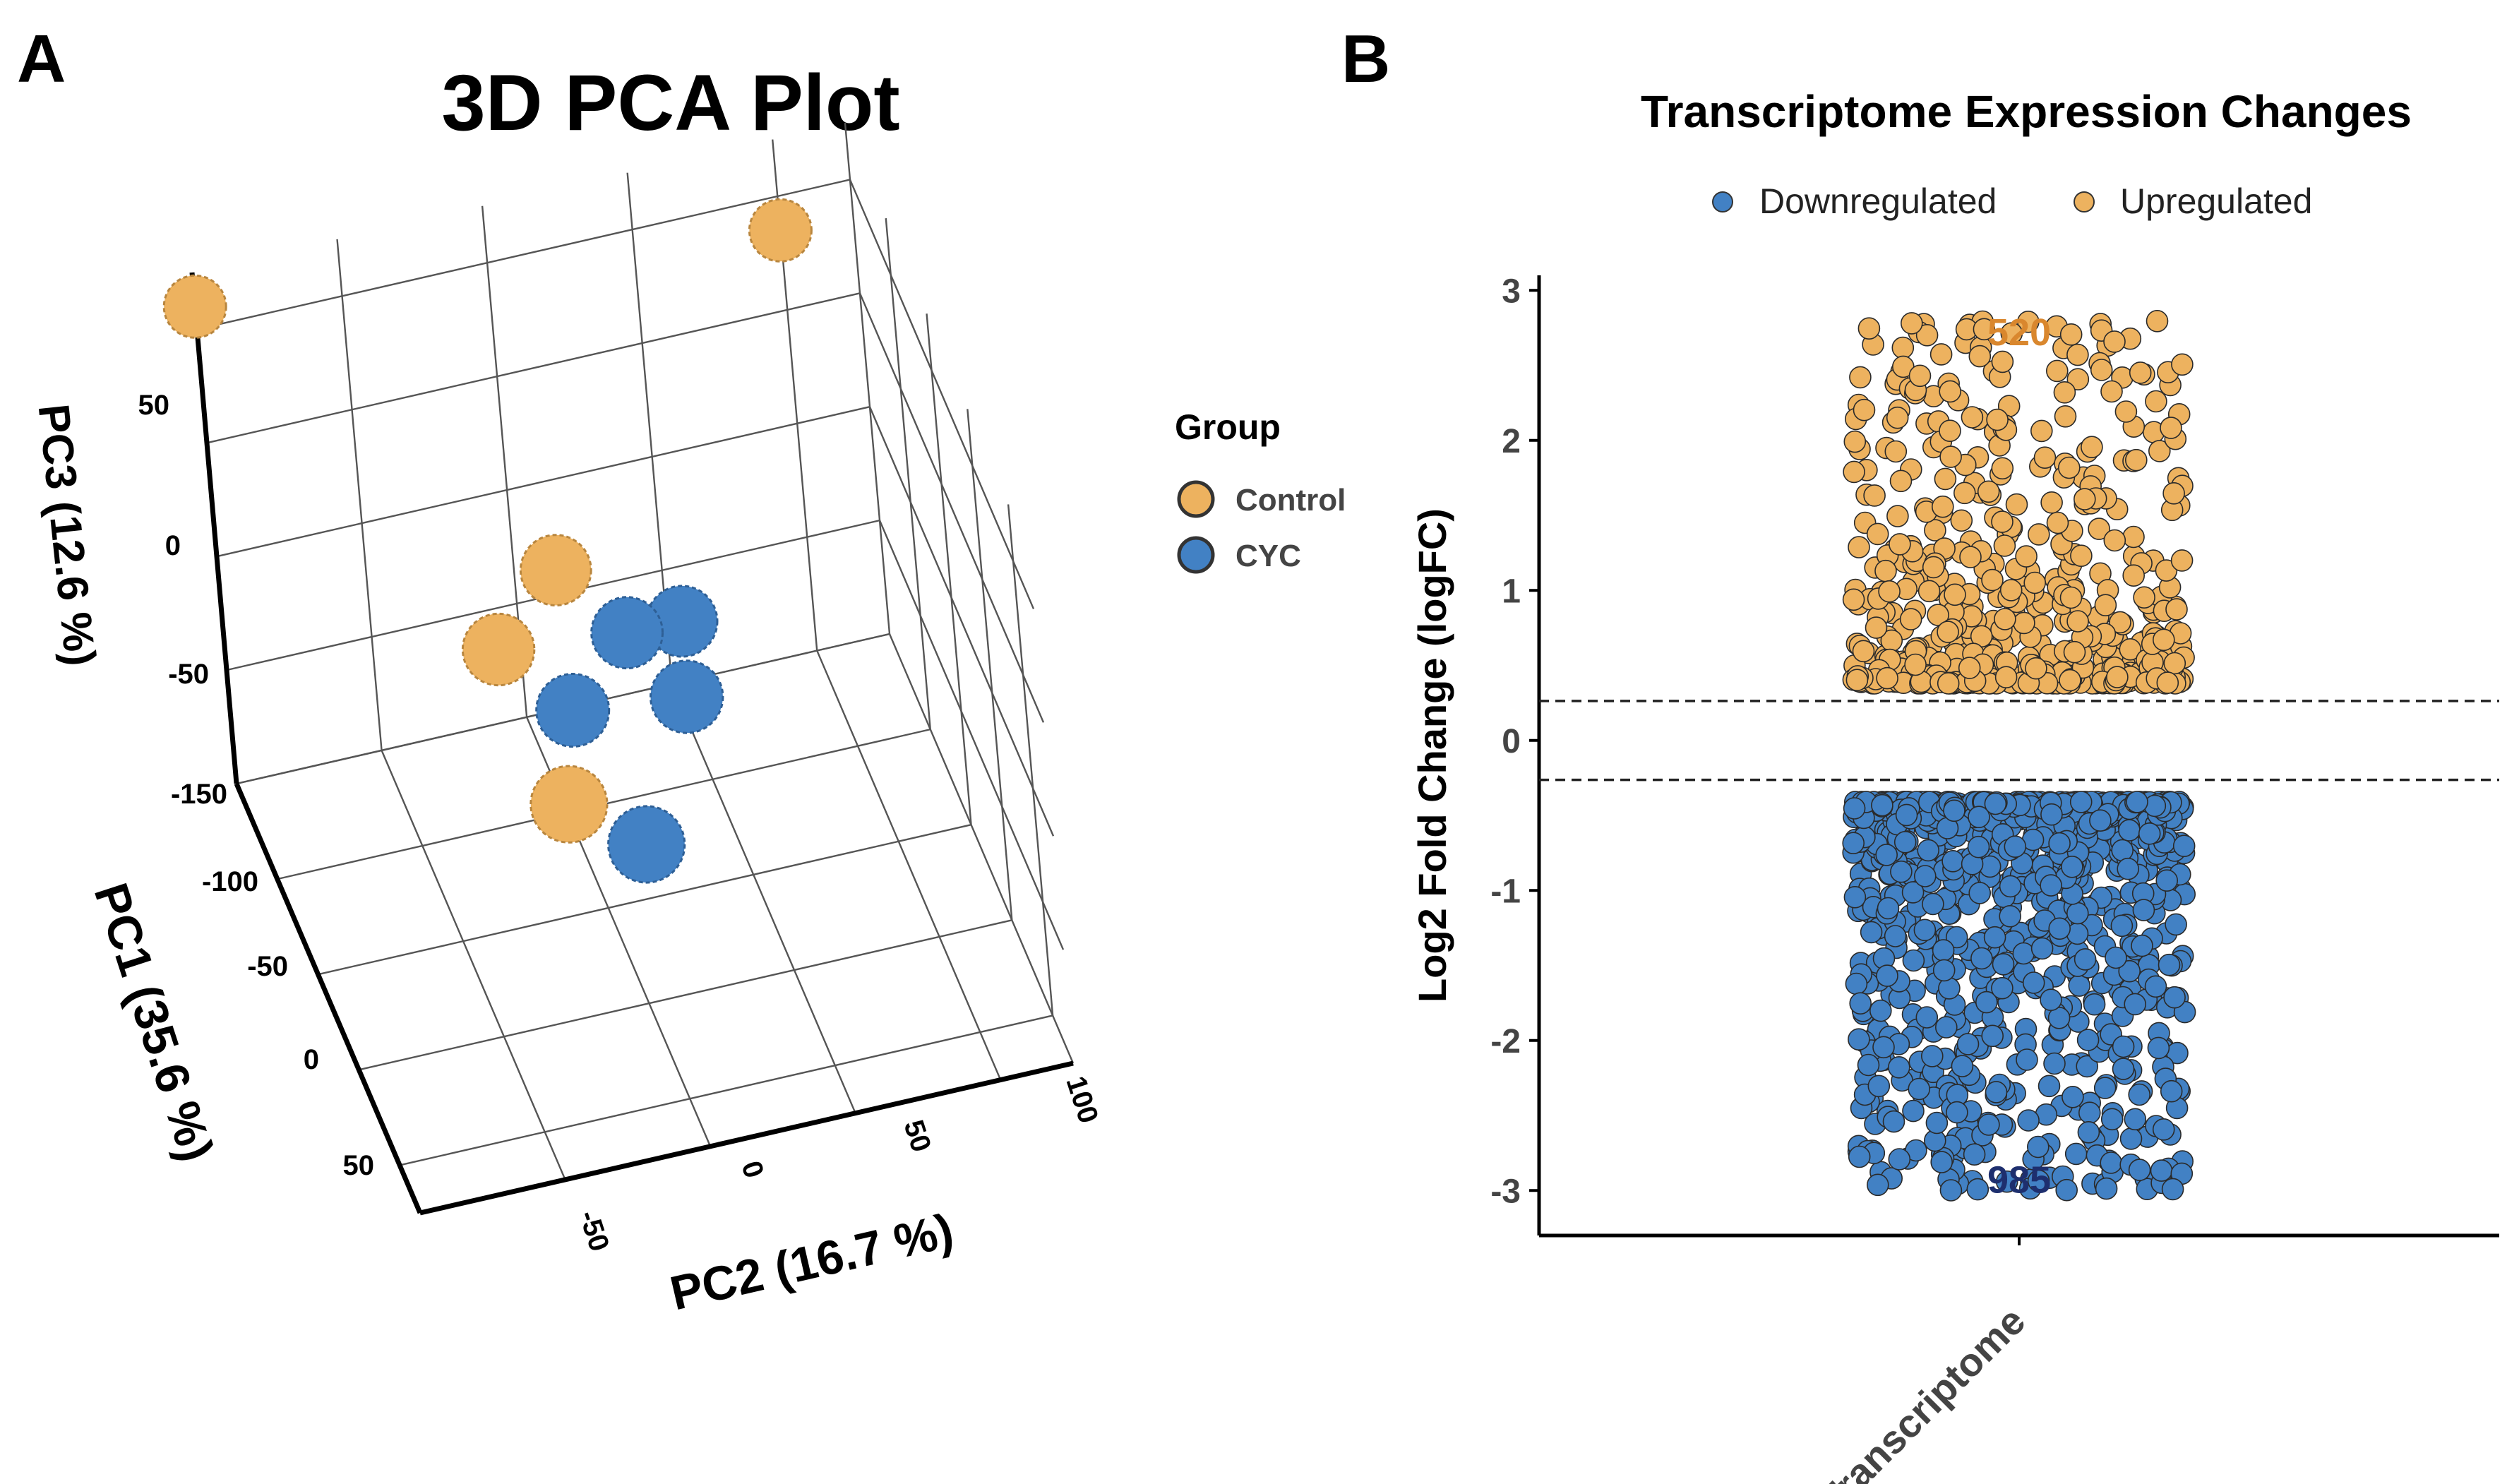 This screenshot has height=1484, width=2519. Describe the element at coordinates (594, 1231) in the screenshot. I see `pc2-tick: -50` at that location.